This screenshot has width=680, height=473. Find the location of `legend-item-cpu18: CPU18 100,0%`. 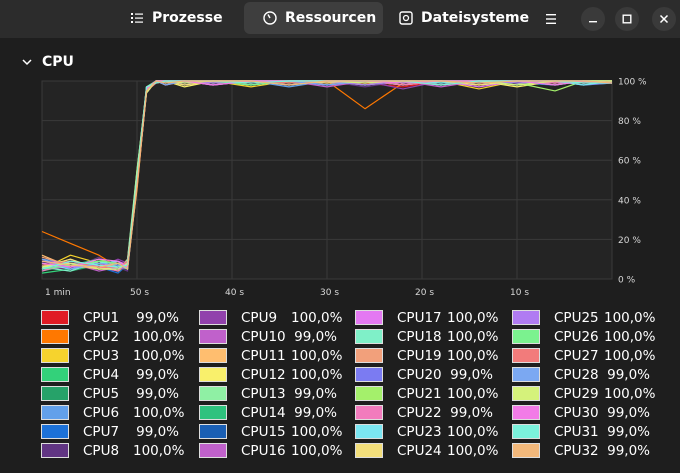

legend-item-cpu18: CPU18 100,0% is located at coordinates (426, 336).